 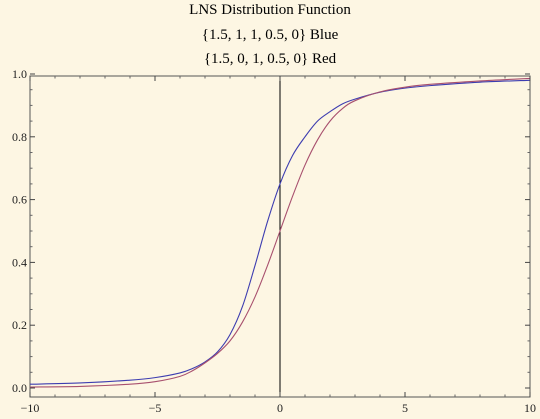 What do you see at coordinates (19, 325) in the screenshot?
I see `y-tick-label: 0.2` at bounding box center [19, 325].